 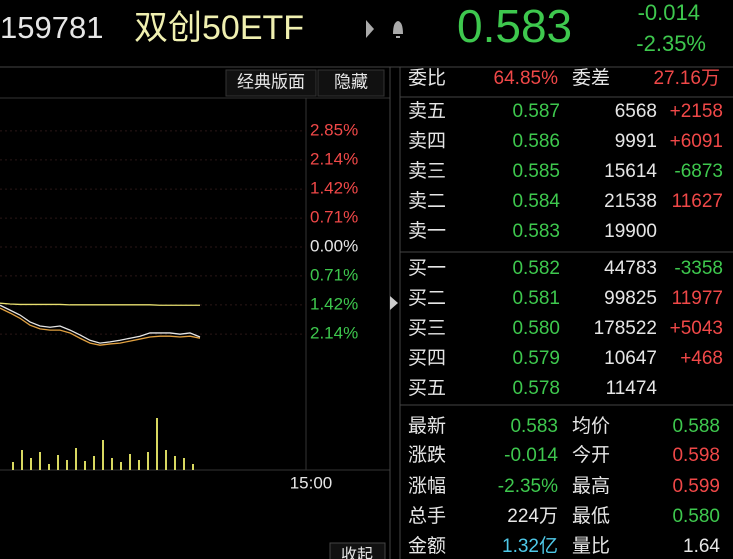 I want to click on layout-button-label: 经典版面, so click(x=271, y=81).